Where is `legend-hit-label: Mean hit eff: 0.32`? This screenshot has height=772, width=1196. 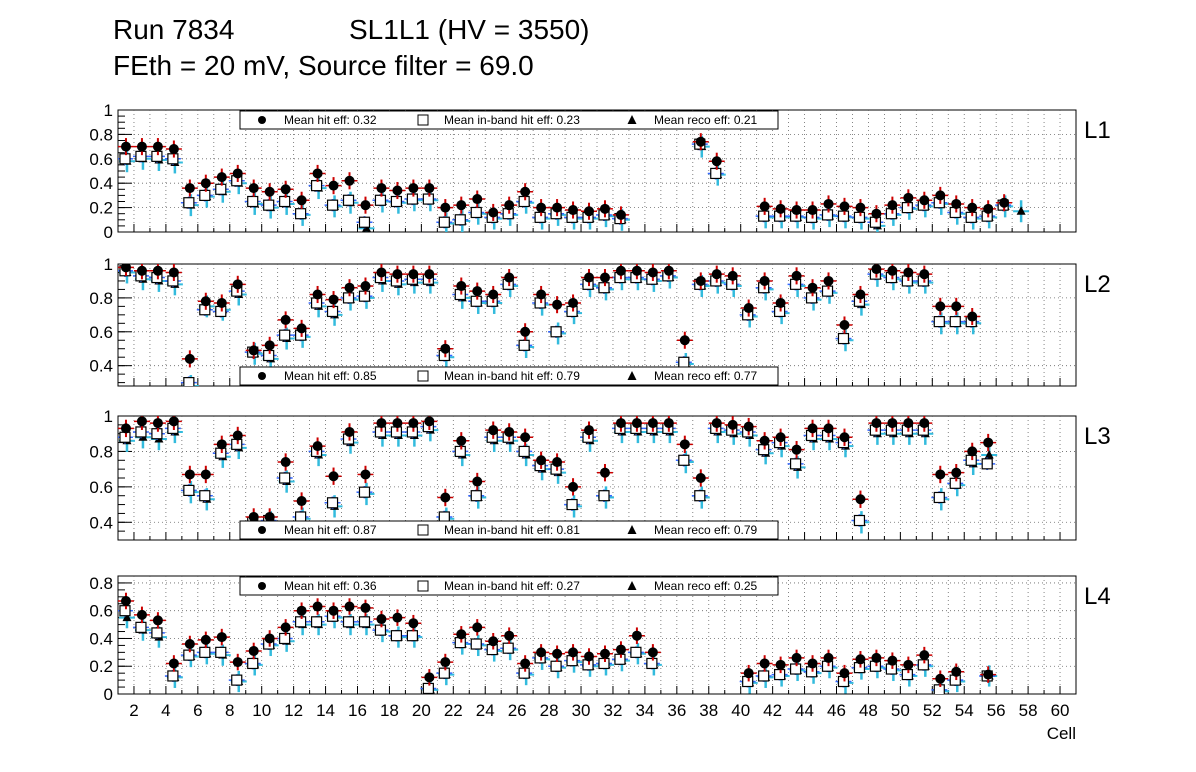 legend-hit-label: Mean hit eff: 0.32 is located at coordinates (330, 120).